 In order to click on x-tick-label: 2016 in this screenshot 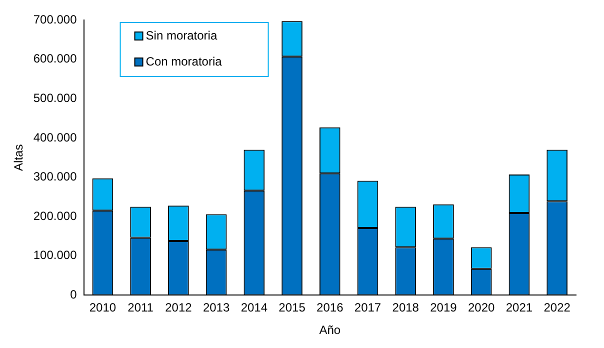, I will do `click(330, 307)`.